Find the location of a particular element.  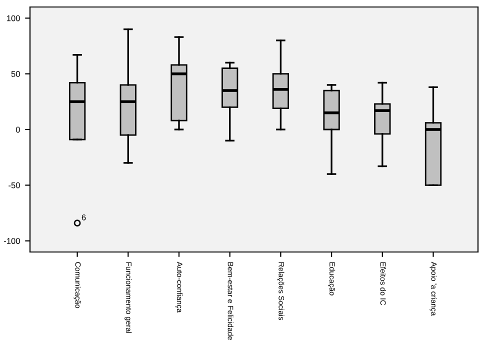

y-tick-label: 100 is located at coordinates (13, 18).